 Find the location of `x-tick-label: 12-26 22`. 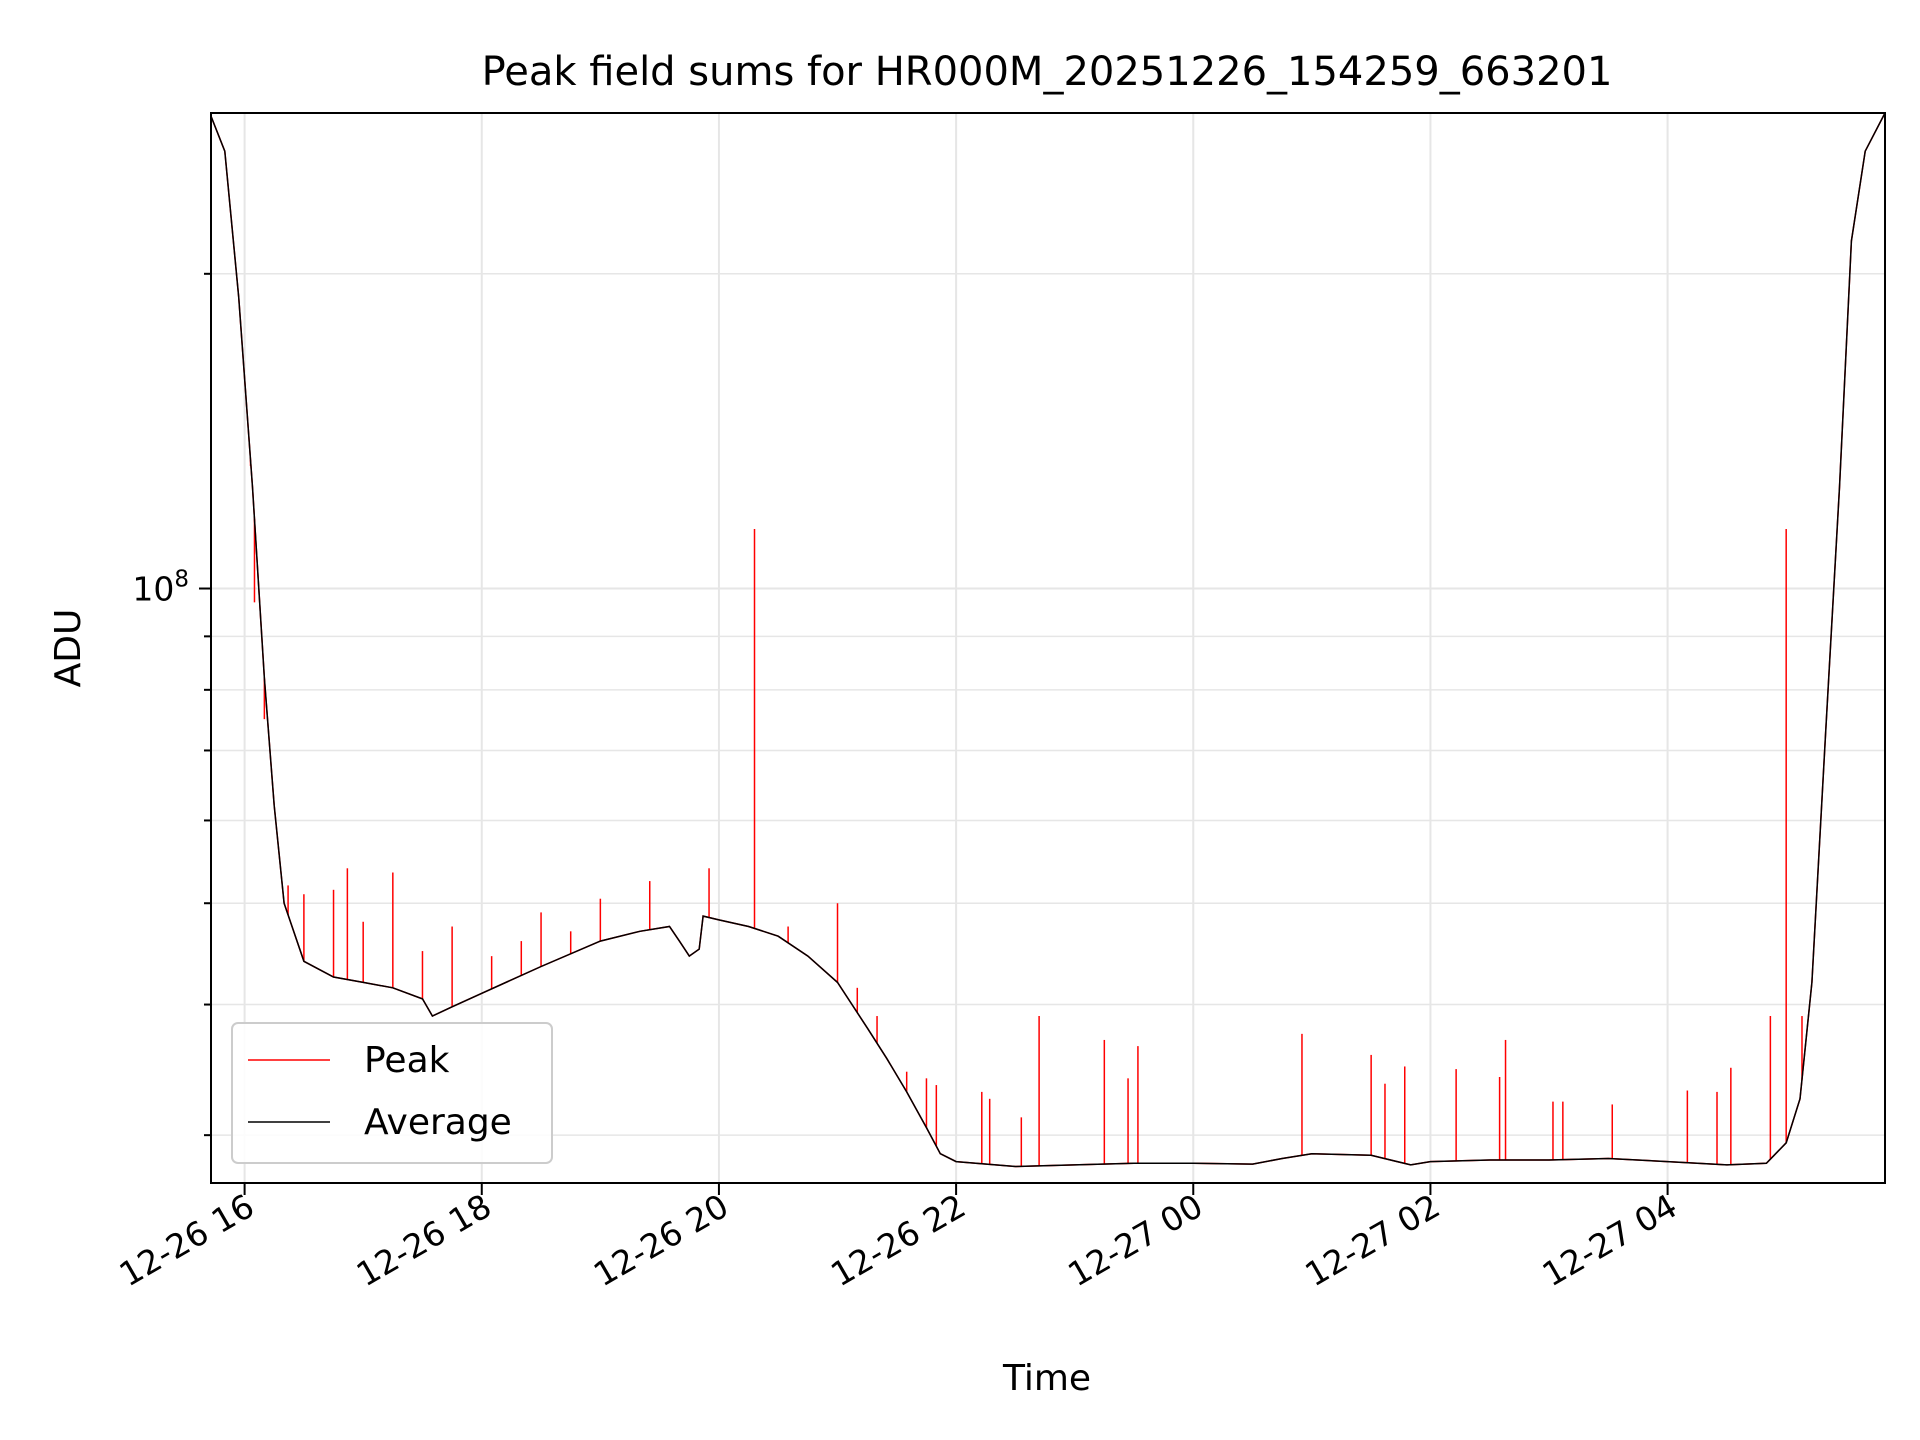

x-tick-label: 12-26 22 is located at coordinates (898, 1240).